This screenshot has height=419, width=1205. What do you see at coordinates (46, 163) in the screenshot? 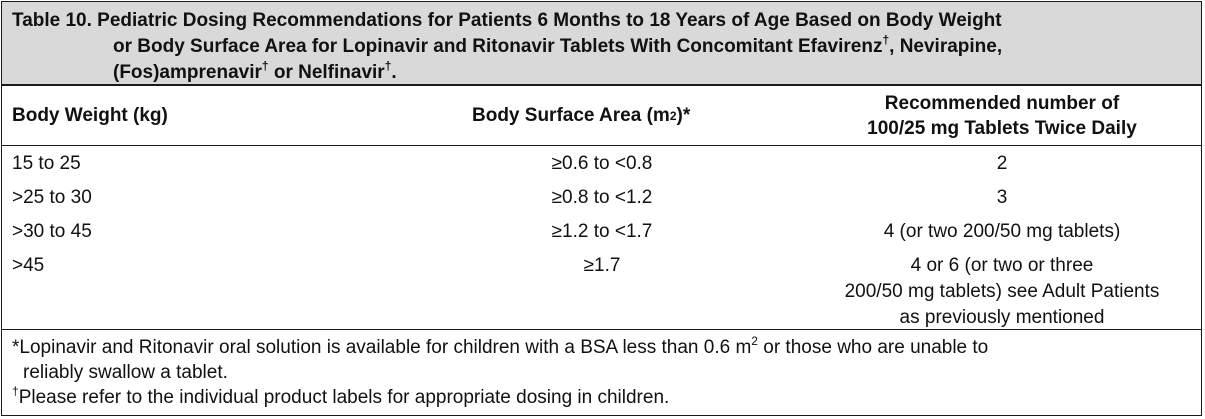
I see `cell-body-weight: 15 to 25` at bounding box center [46, 163].